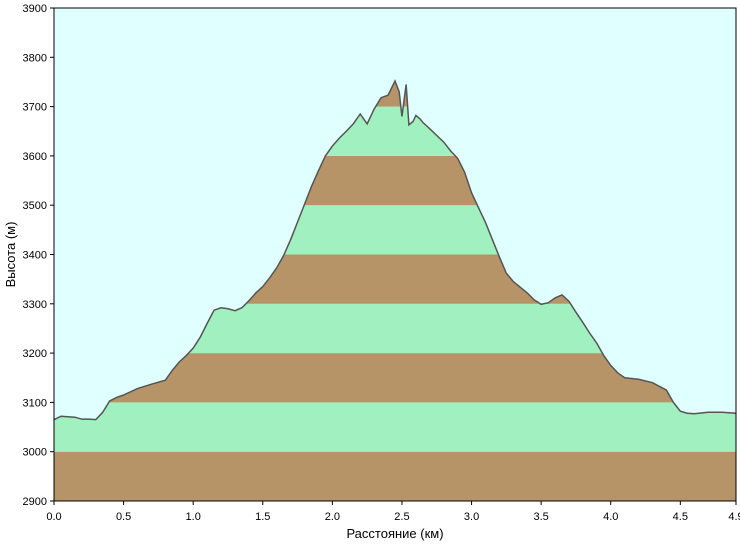 This screenshot has height=546, width=740. Describe the element at coordinates (35, 58) in the screenshot. I see `y-tick-label: 3800` at that location.